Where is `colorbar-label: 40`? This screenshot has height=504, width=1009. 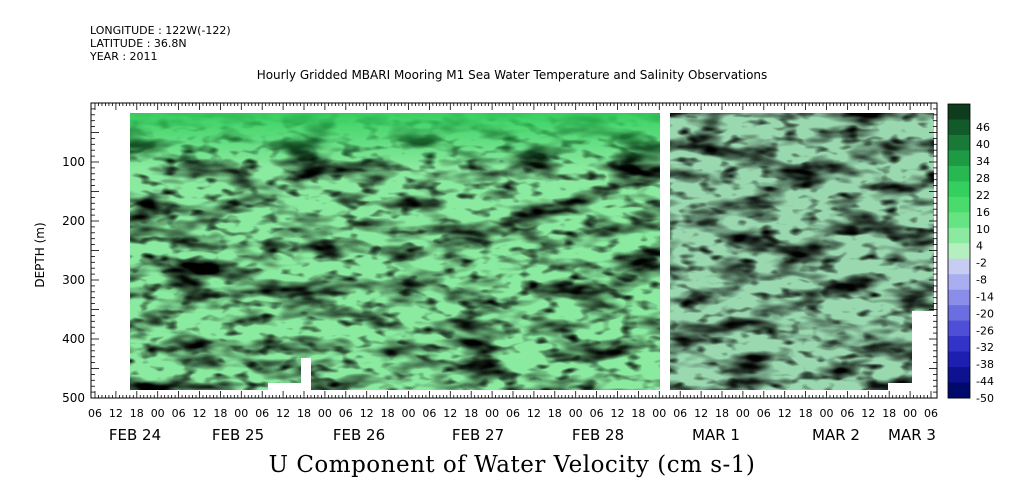
colorbar-label: 40 is located at coordinates (983, 144).